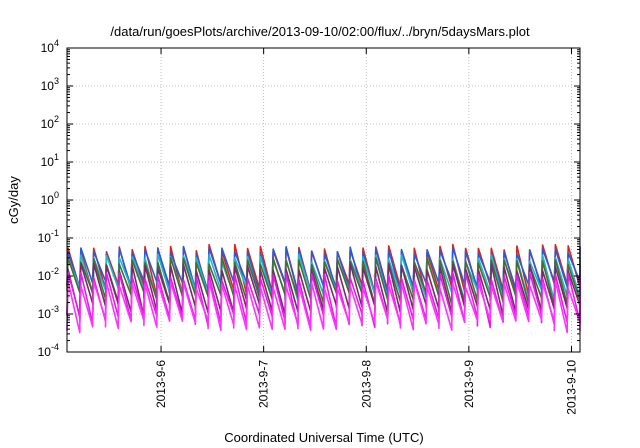 The image size is (640, 448). Describe the element at coordinates (50, 46) in the screenshot. I see `y-tick-label: 10⁴` at that location.